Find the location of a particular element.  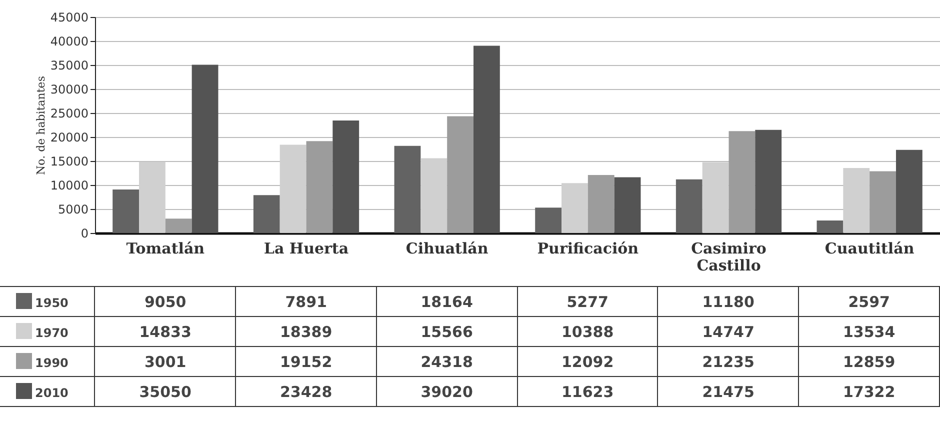

data-label: 14833 is located at coordinates (165, 331).